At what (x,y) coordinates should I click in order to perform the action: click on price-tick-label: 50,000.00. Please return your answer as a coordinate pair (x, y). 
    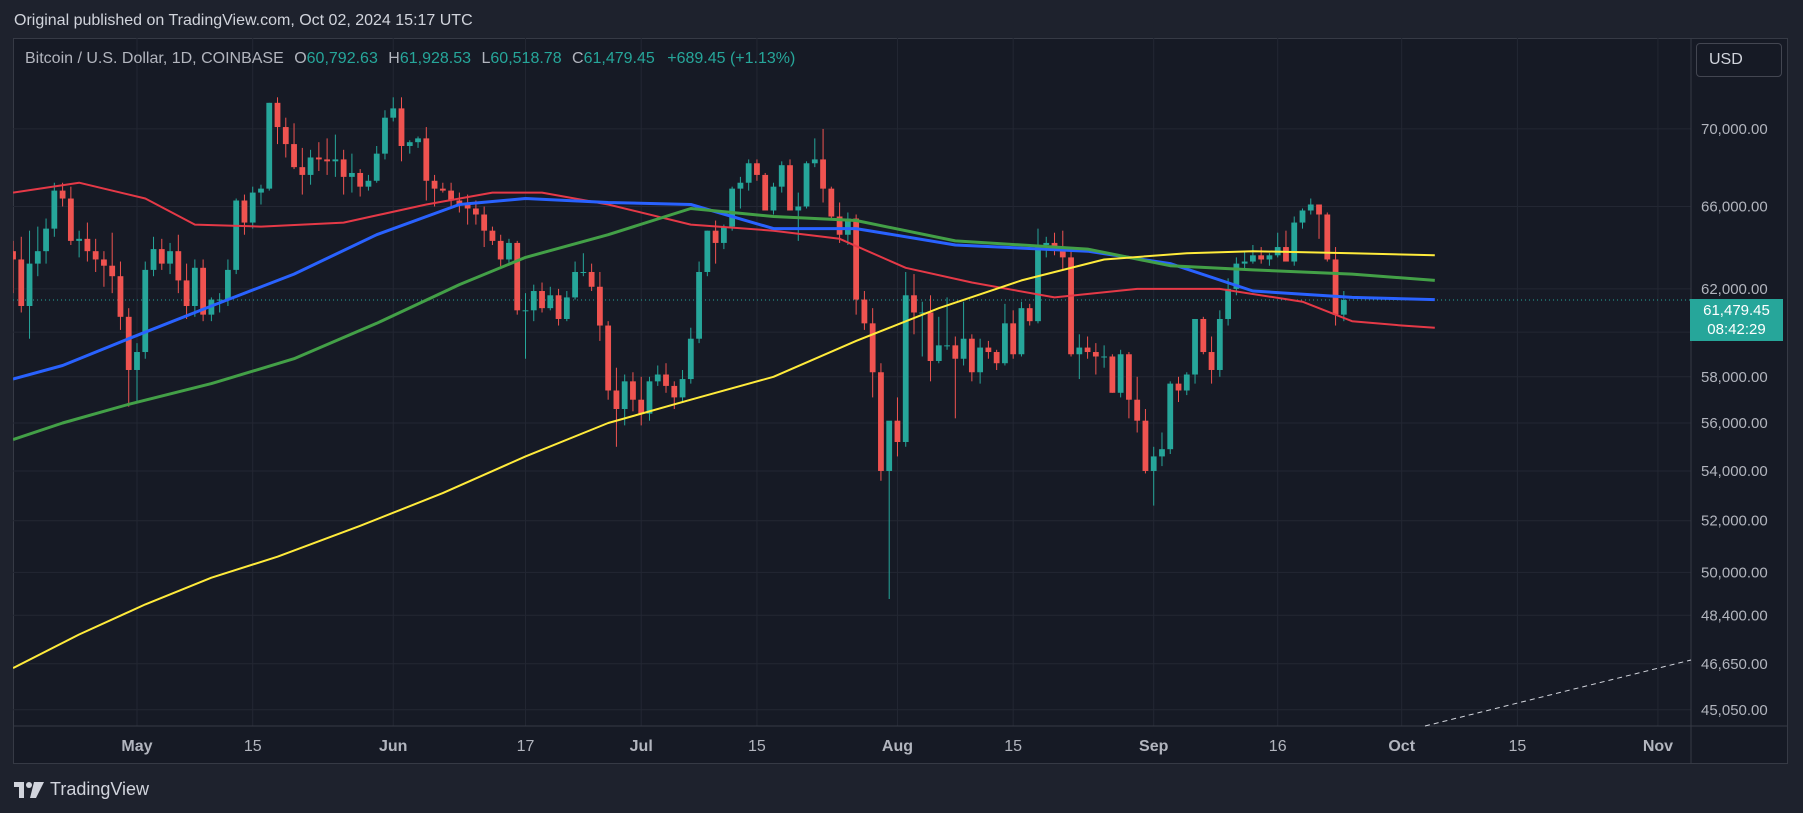
    Looking at the image, I should click on (1734, 572).